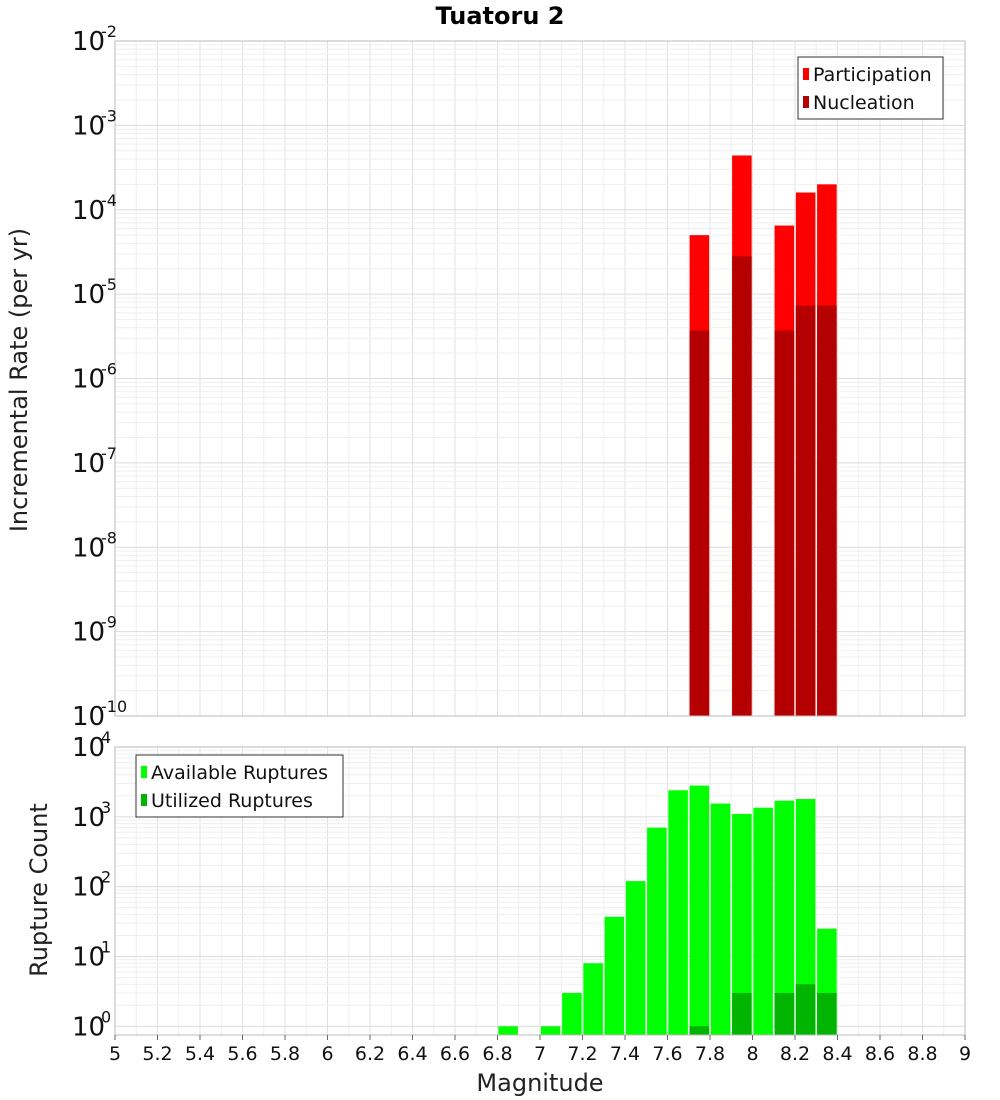 This screenshot has height=1100, width=1000. I want to click on legend-label: Nucleation, so click(864, 103).